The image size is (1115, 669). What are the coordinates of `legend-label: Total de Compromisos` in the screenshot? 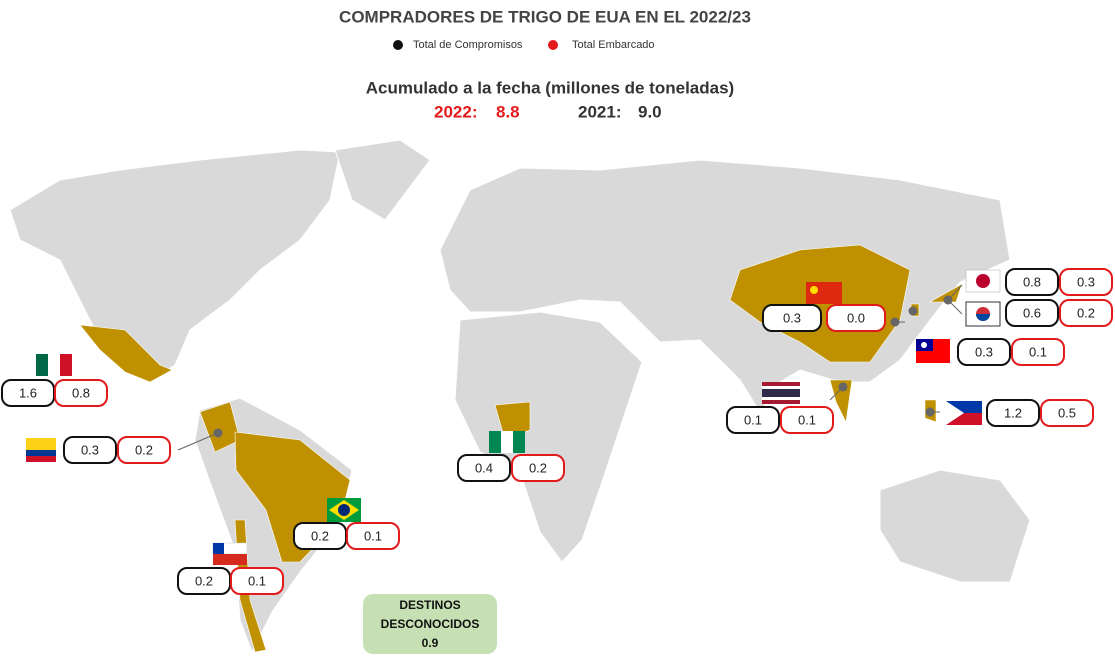 It's located at (468, 45).